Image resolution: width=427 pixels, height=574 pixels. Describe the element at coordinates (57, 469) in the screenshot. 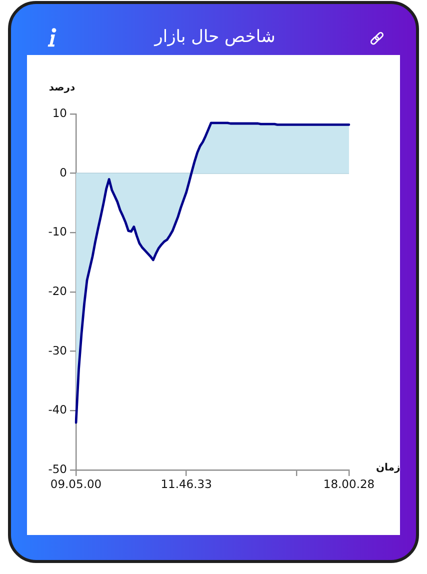

I see `y-tick-label: -50` at that location.